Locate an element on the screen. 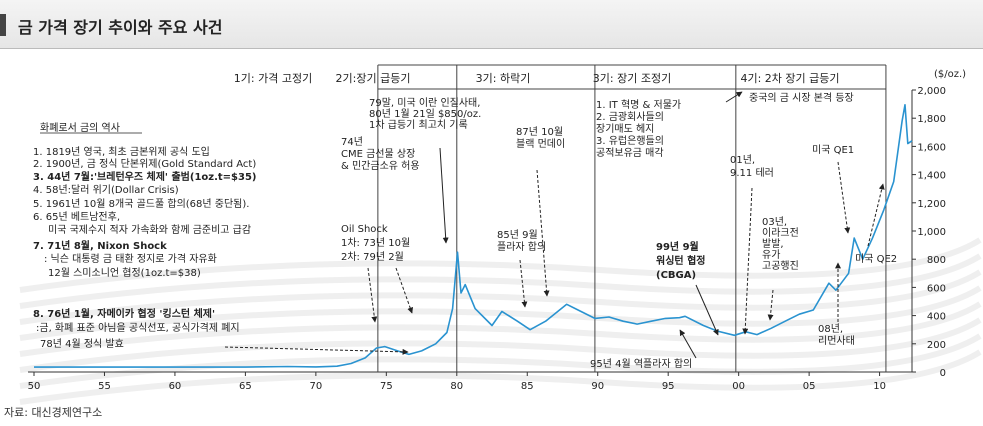  title-bar: 금 가격 장기 추이와 주요 사건 is located at coordinates (491, 24).